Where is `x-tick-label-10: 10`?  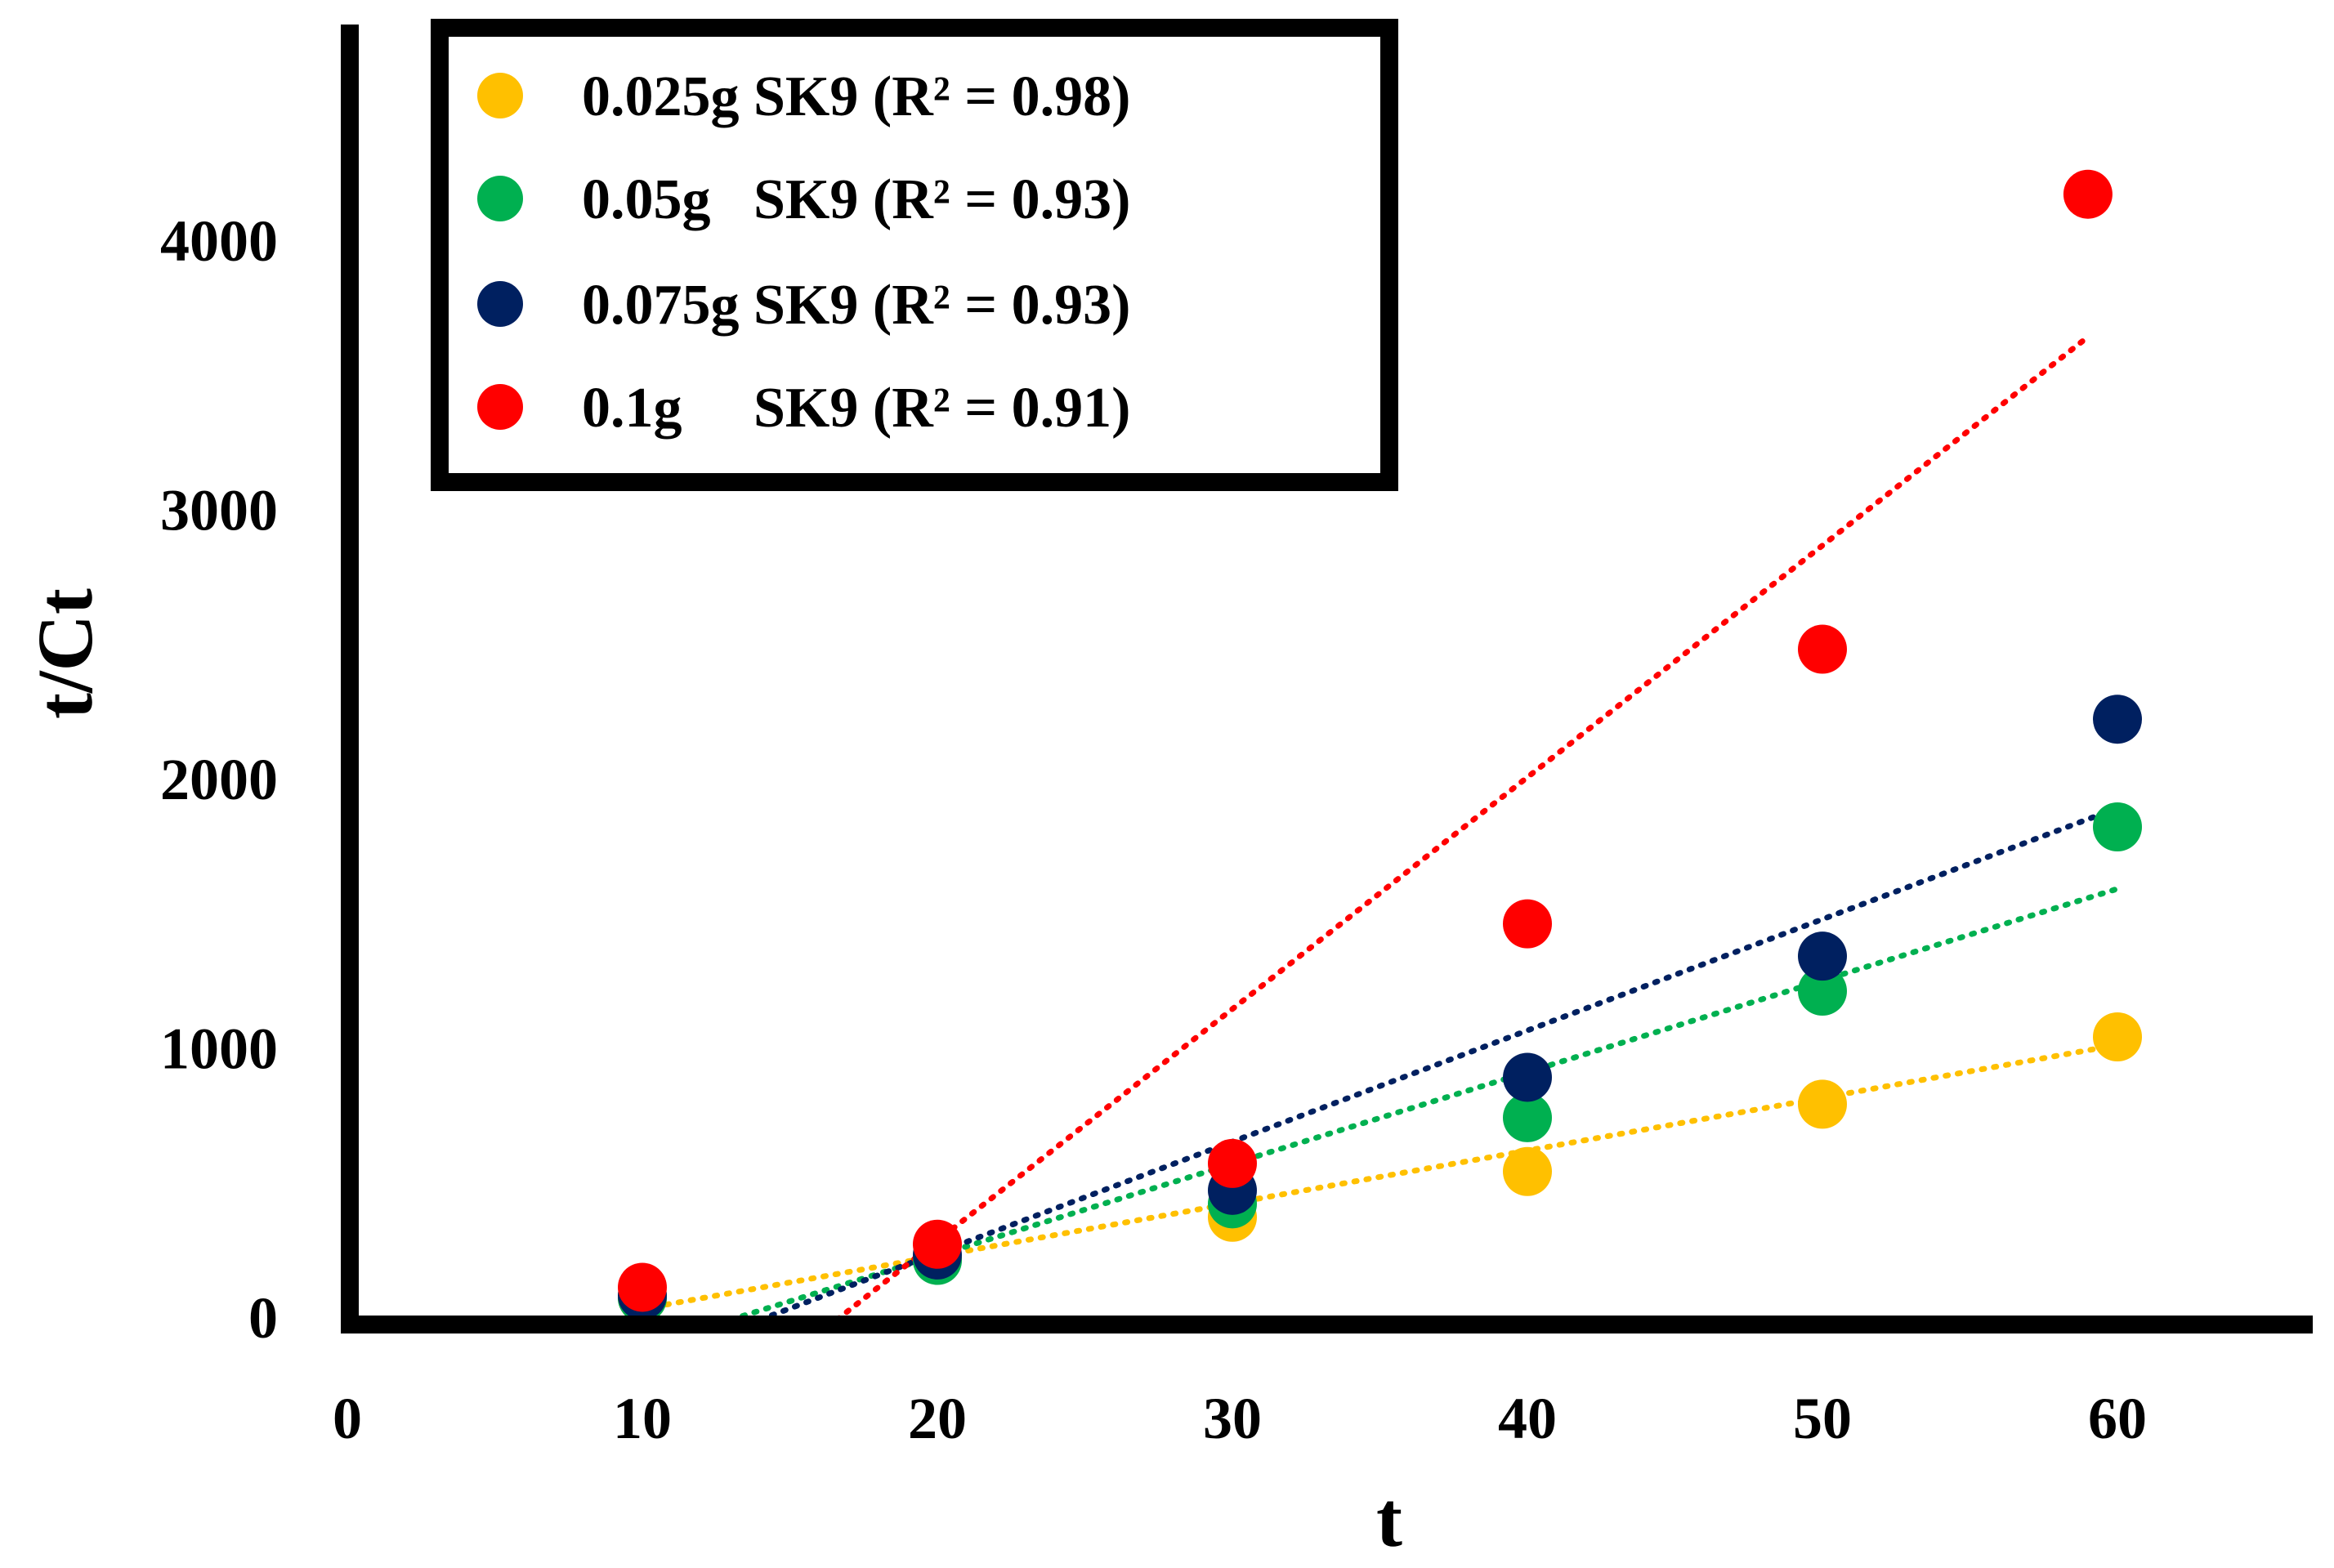
x-tick-label-10: 10 is located at coordinates (642, 1418).